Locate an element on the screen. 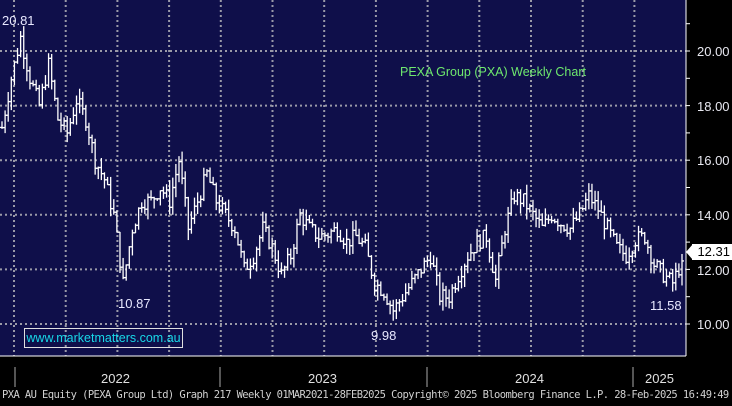 This screenshot has width=732, height=406. y-tick-label: 10.00 is located at coordinates (713, 324).